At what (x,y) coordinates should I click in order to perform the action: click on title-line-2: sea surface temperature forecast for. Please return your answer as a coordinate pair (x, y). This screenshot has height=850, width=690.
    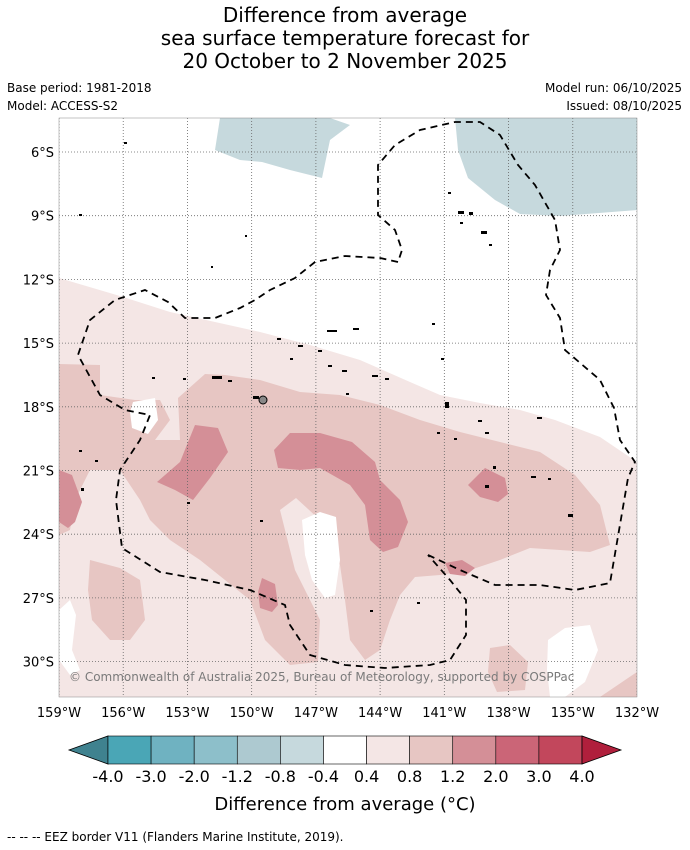
    Looking at the image, I should click on (345, 38).